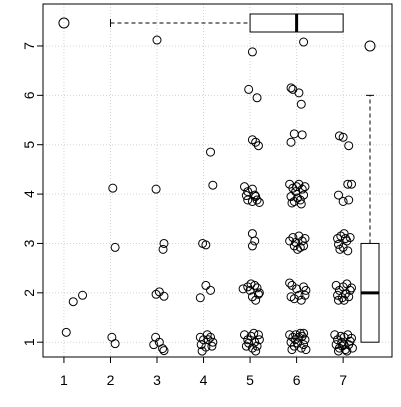  I want to click on y-boxplot-outlier, so click(370, 46).